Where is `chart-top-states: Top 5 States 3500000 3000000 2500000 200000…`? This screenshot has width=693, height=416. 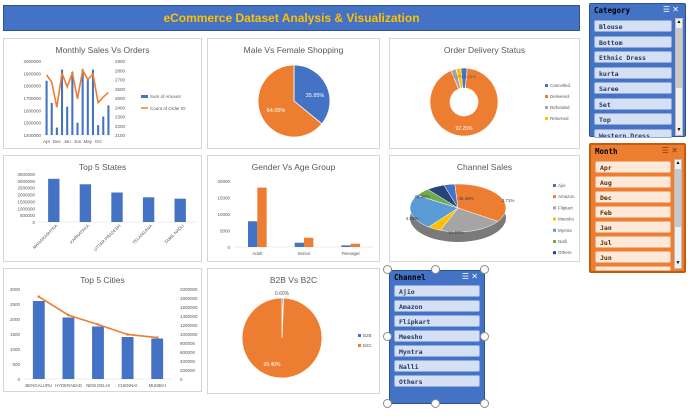 chart-top-states: Top 5 States 3500000 3000000 2500000 200000… is located at coordinates (102, 208).